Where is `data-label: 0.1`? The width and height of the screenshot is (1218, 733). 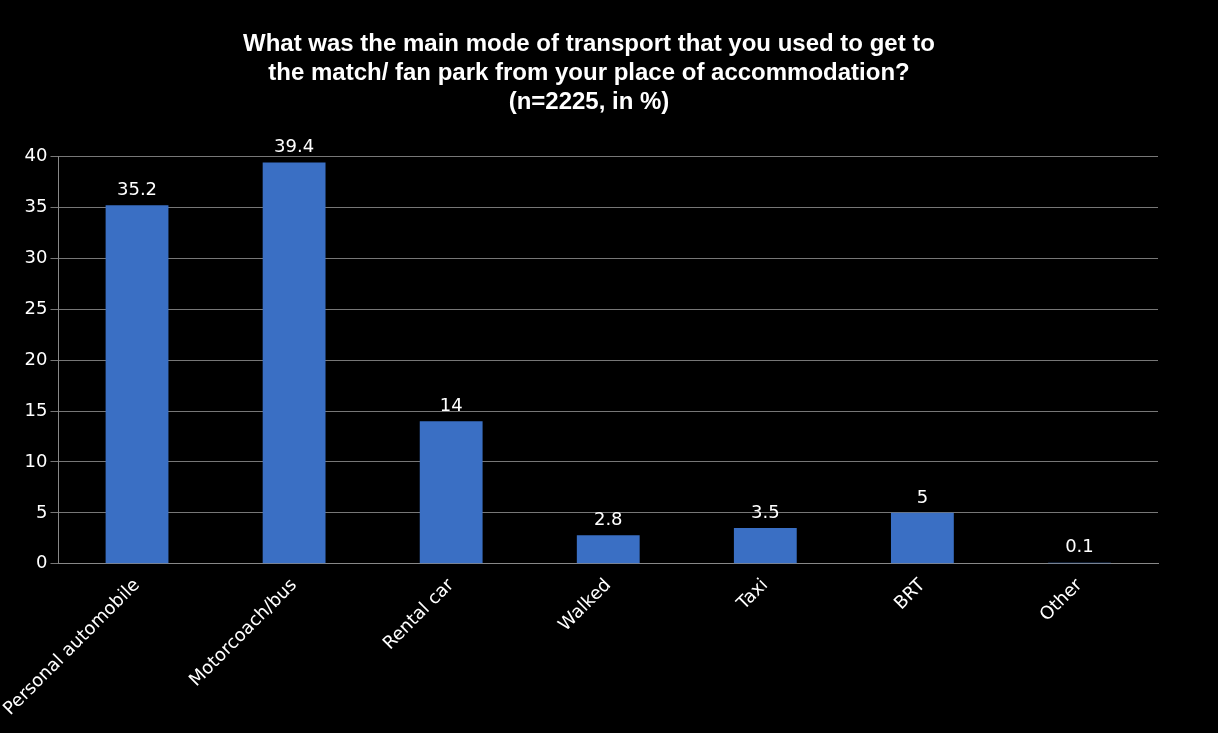
data-label: 0.1 is located at coordinates (1079, 546).